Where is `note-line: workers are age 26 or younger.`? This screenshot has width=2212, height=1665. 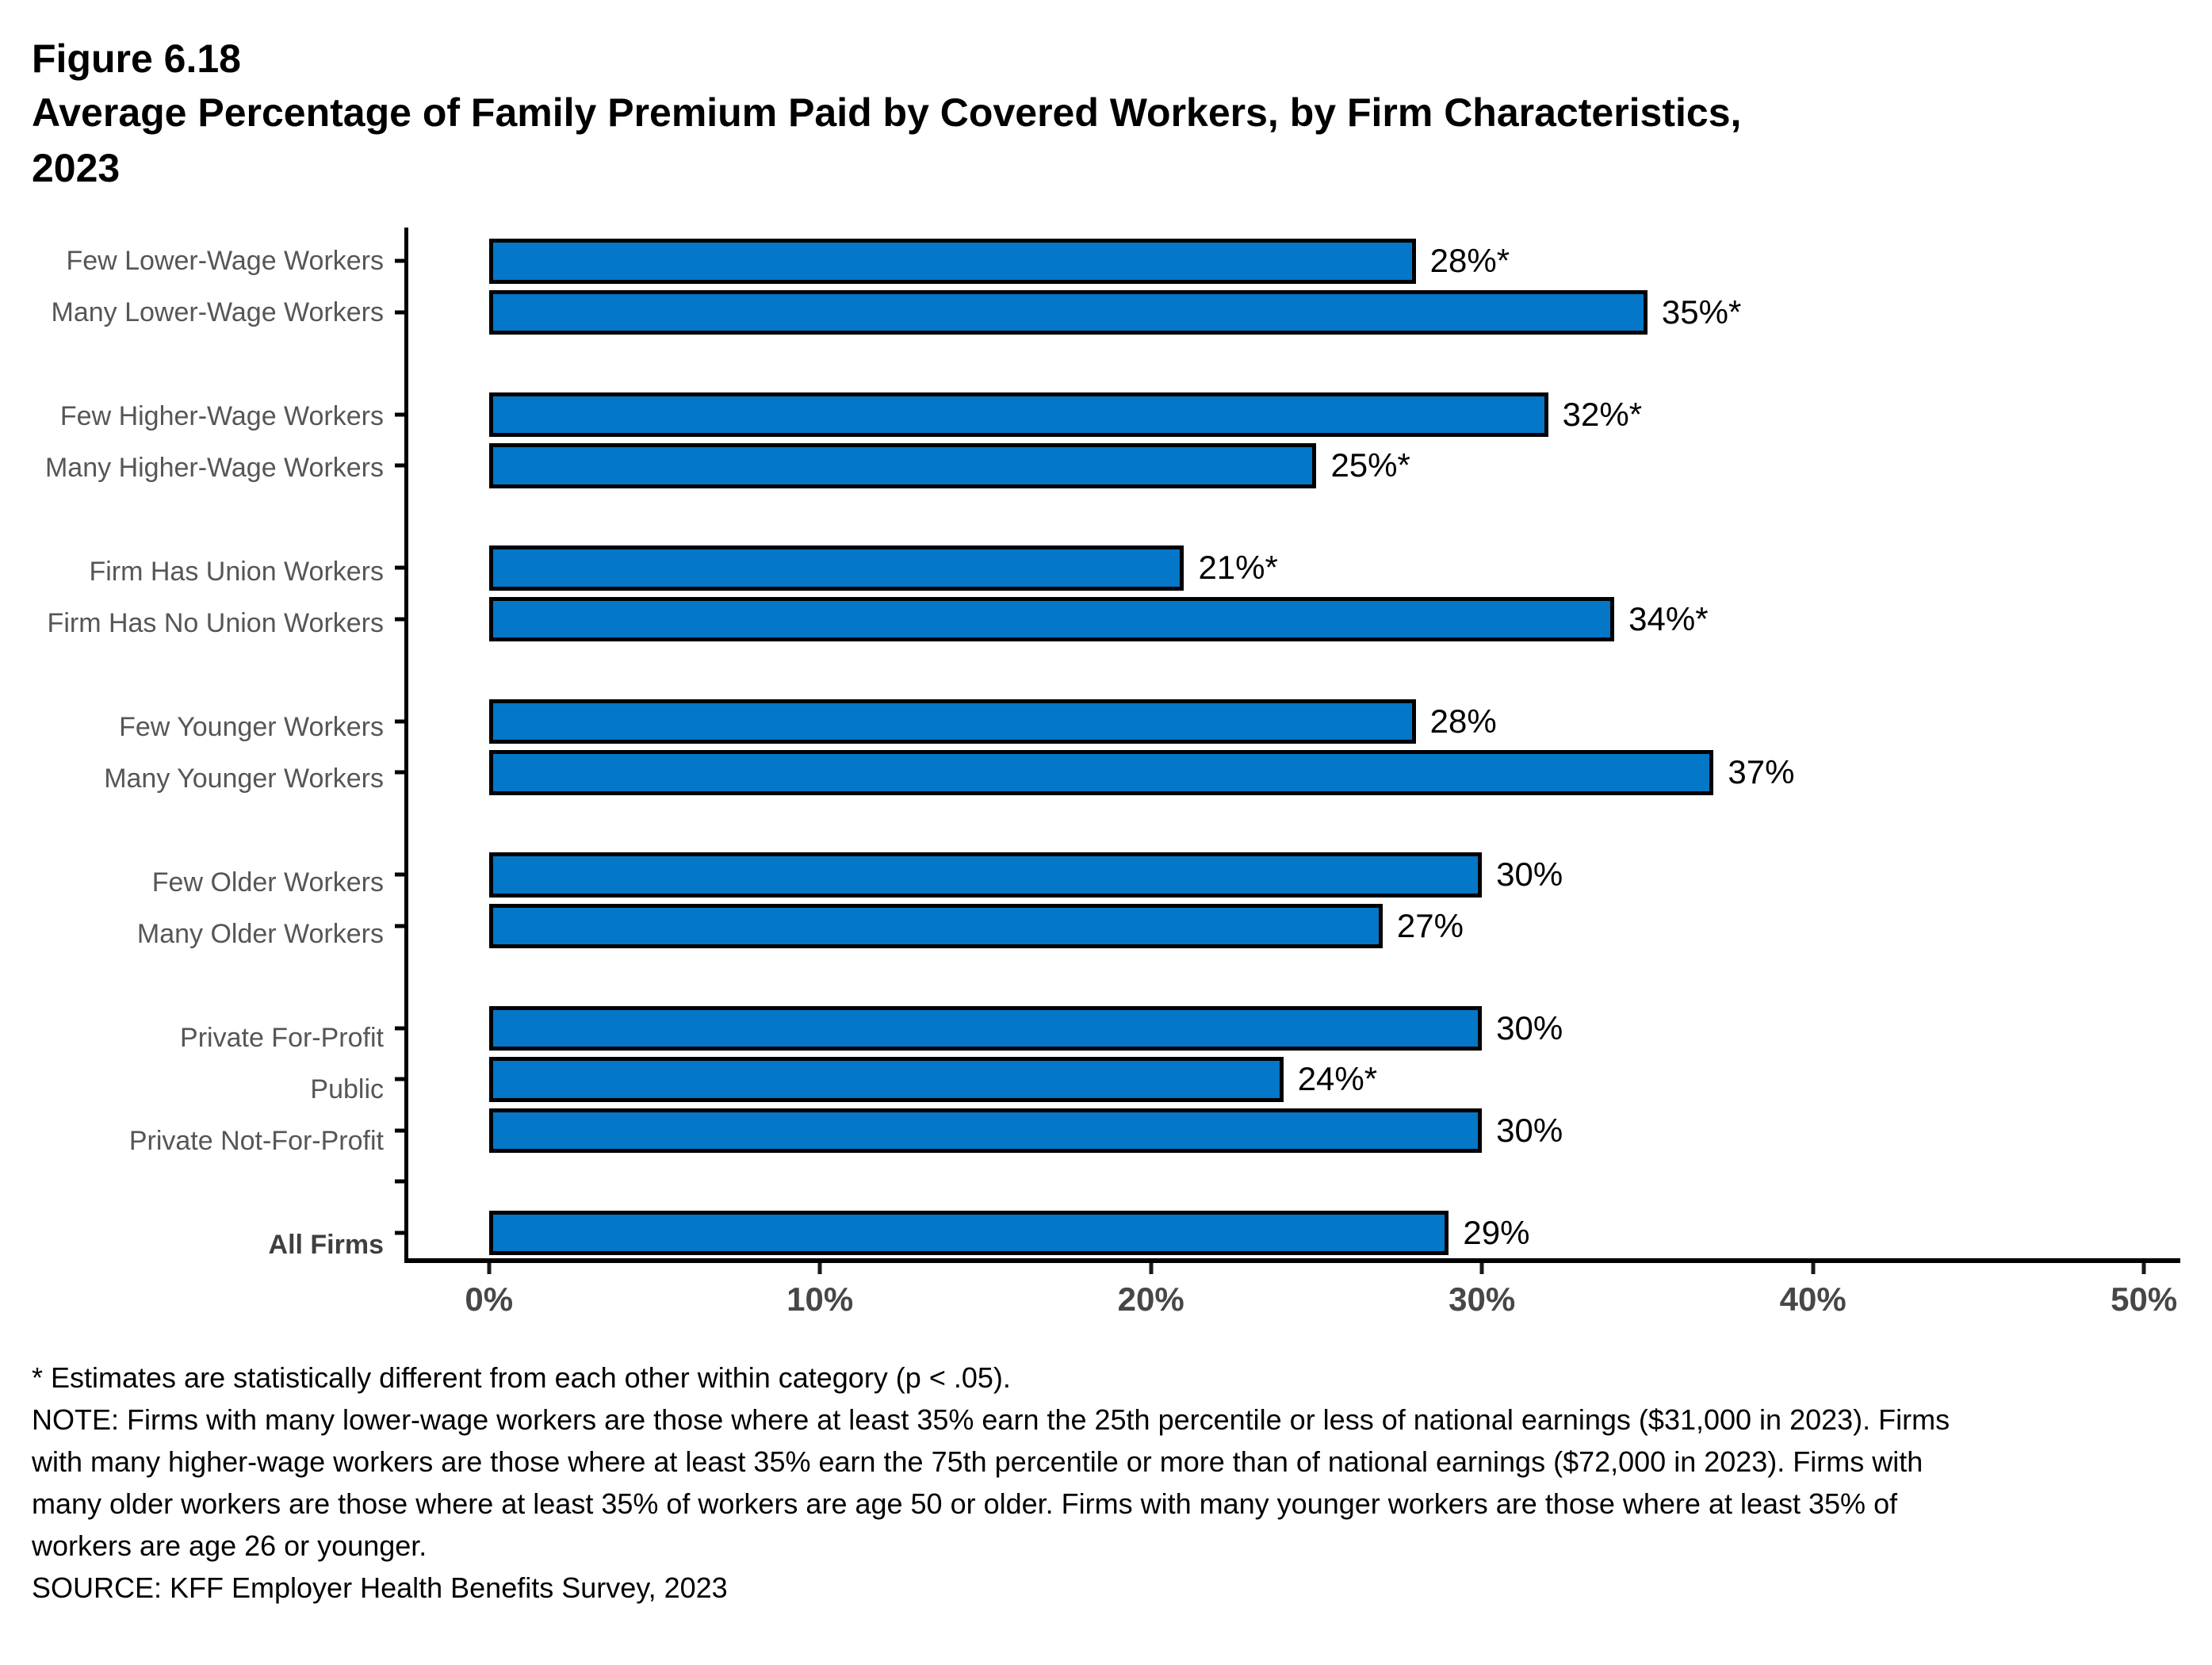
note-line: workers are age 26 or younger. is located at coordinates (229, 1545).